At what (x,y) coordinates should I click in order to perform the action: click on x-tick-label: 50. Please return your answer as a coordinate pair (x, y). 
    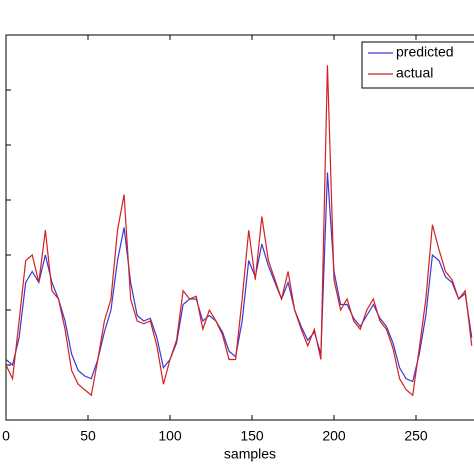
    Looking at the image, I should click on (88, 436).